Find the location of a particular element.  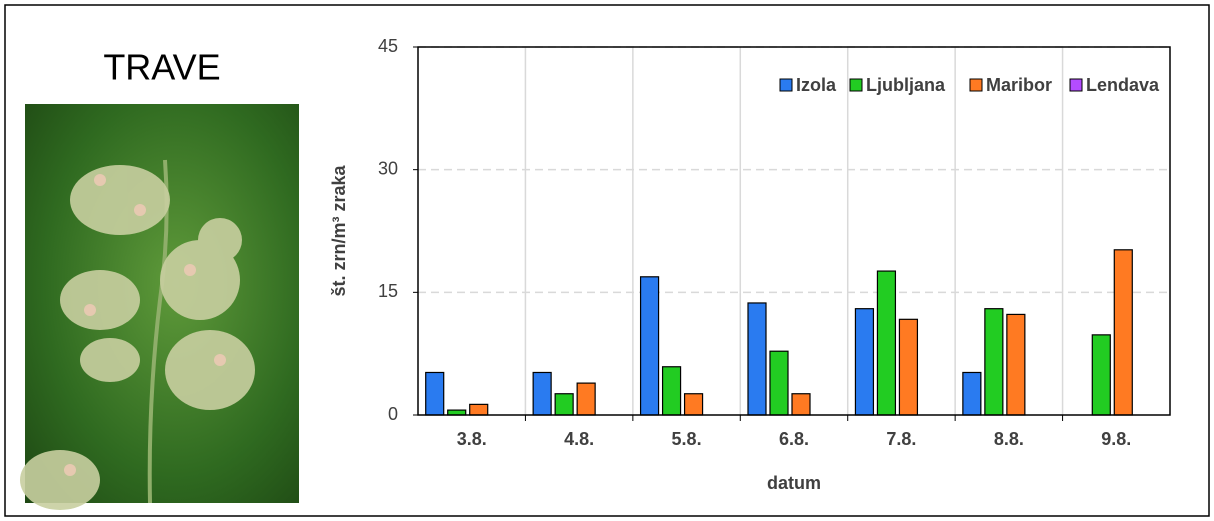

legend-label: Lendava is located at coordinates (1123, 85).